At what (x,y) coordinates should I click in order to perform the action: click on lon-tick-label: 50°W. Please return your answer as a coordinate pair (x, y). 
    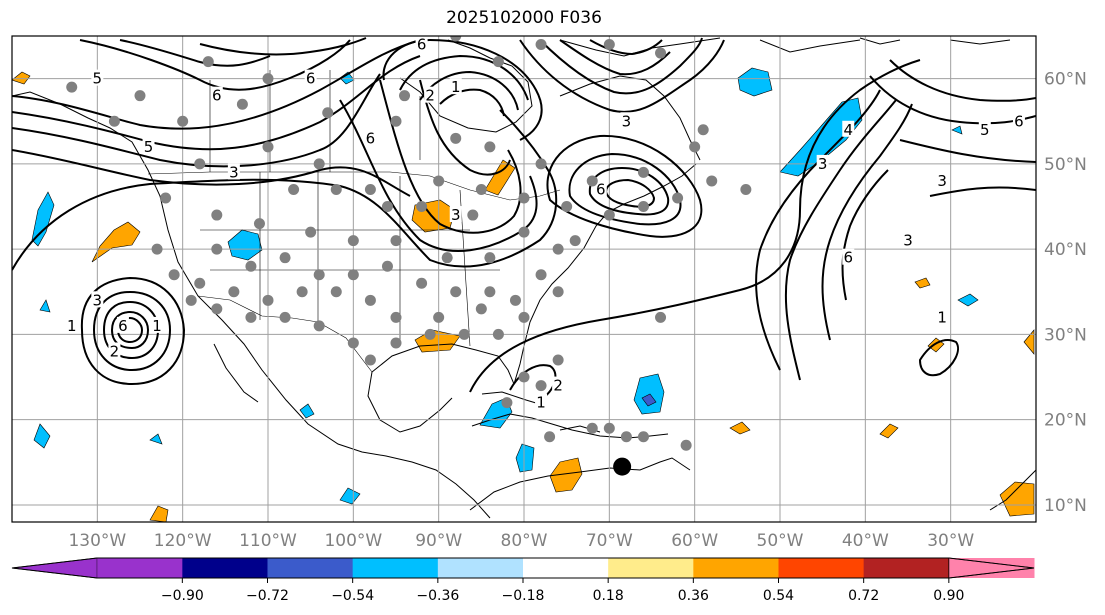
    Looking at the image, I should click on (780, 541).